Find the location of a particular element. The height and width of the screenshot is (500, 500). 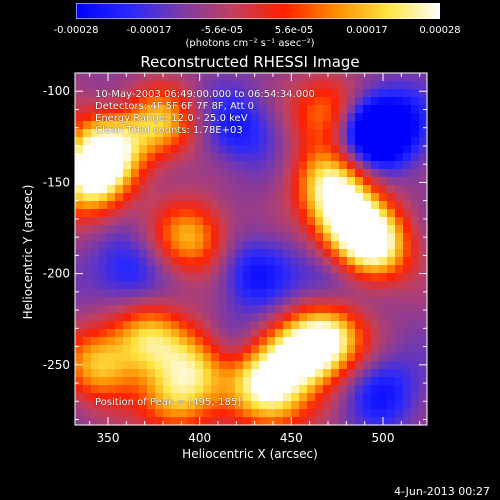

x-tick-label: 450 is located at coordinates (291, 438).